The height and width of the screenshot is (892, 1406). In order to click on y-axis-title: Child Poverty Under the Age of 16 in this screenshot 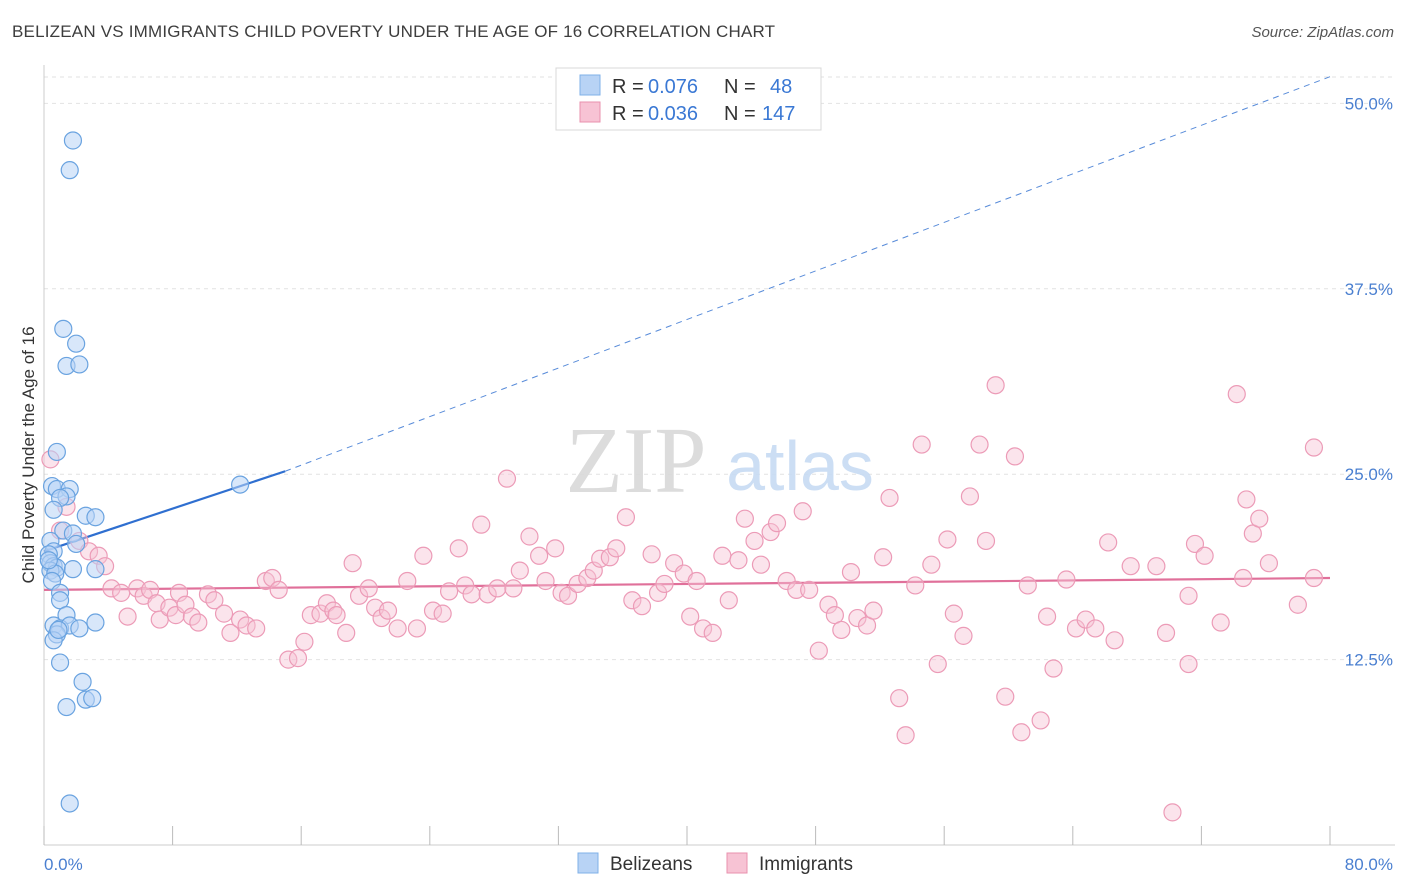, I will do `click(28, 454)`.